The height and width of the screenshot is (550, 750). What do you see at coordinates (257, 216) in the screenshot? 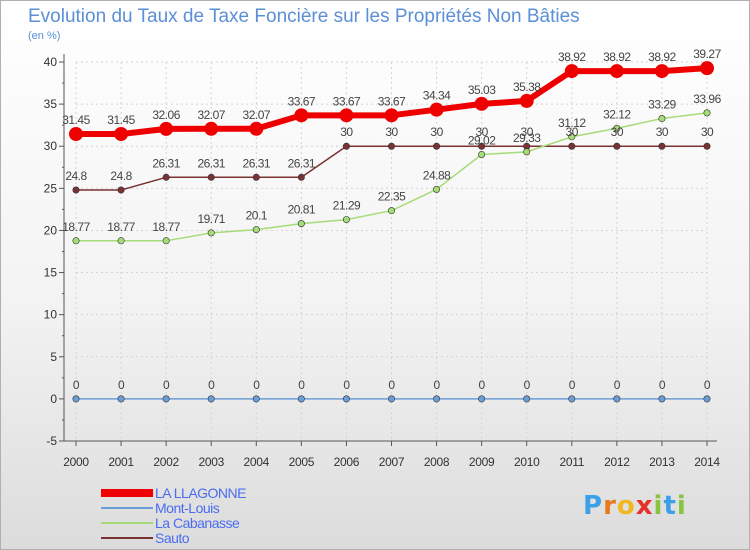
I see `data-label: 20.1` at bounding box center [257, 216].